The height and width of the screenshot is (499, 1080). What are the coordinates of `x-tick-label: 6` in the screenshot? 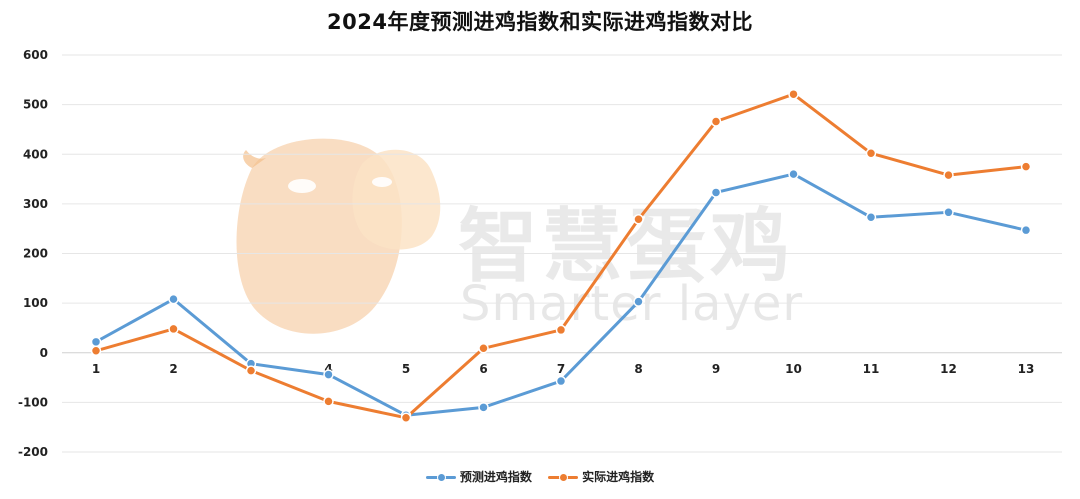 It's located at (483, 369).